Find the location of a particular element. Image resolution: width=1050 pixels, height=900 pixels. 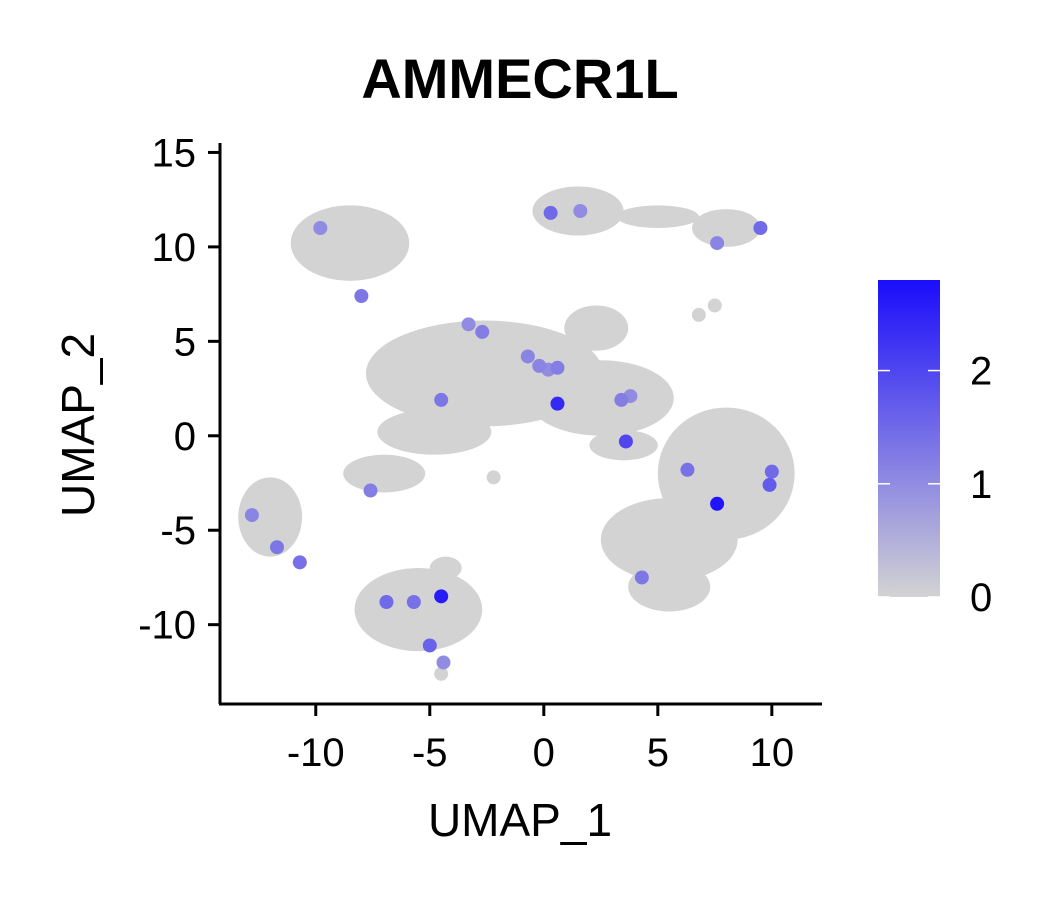

y-tick-label: 15 is located at coordinates (174, 153).